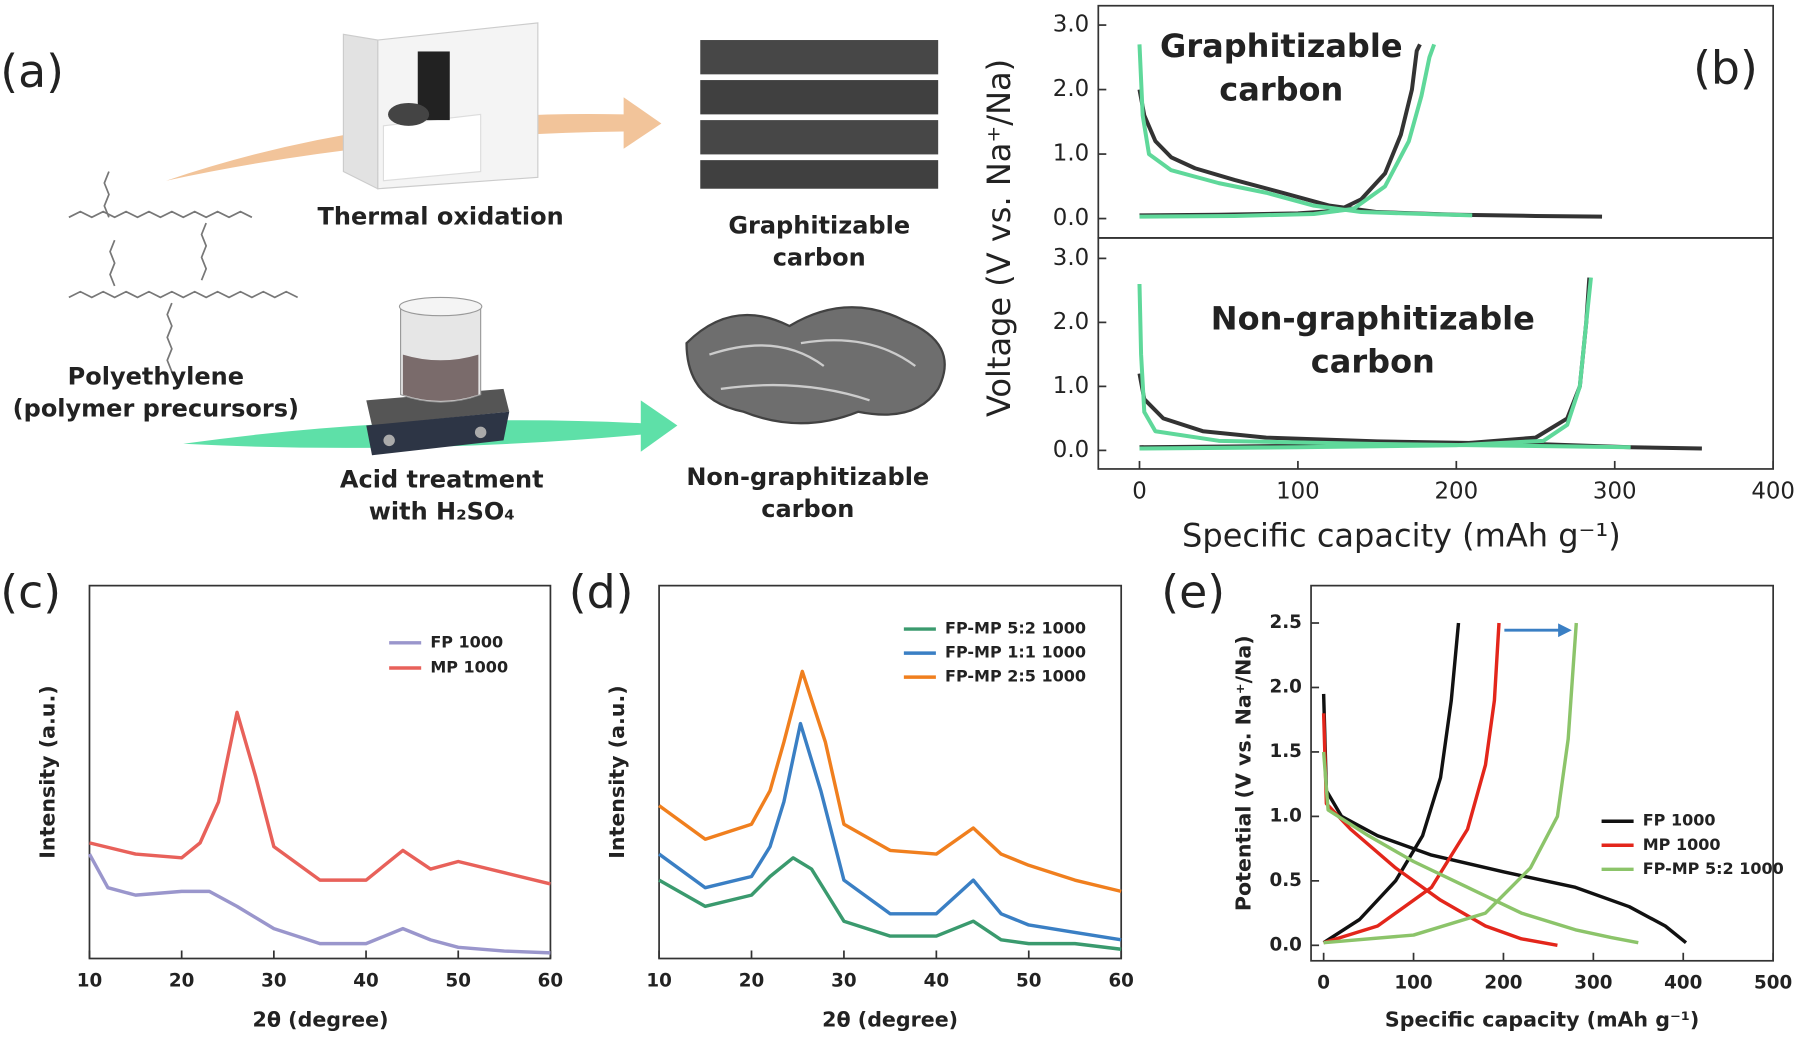  I want to click on step-label: with H₂SO₄, so click(442, 511).